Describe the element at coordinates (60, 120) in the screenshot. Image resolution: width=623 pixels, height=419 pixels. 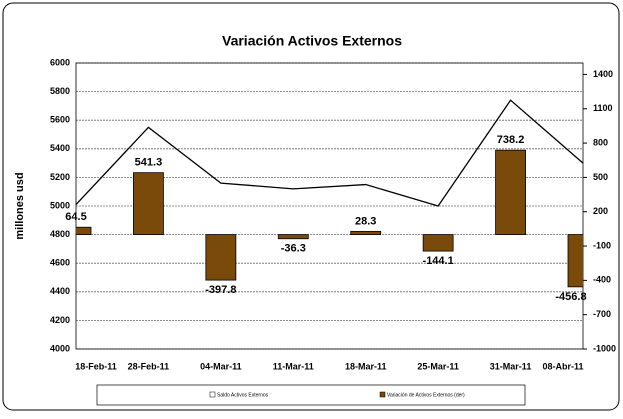
I see `y-tick-label: 5600` at that location.